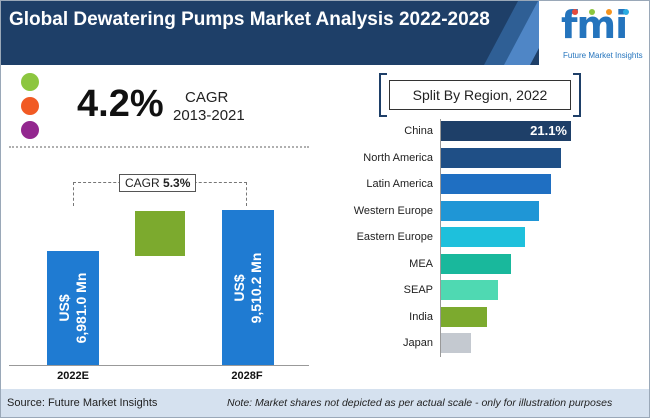 This screenshot has height=418, width=650. I want to click on legend-dot-orange, so click(30, 106).